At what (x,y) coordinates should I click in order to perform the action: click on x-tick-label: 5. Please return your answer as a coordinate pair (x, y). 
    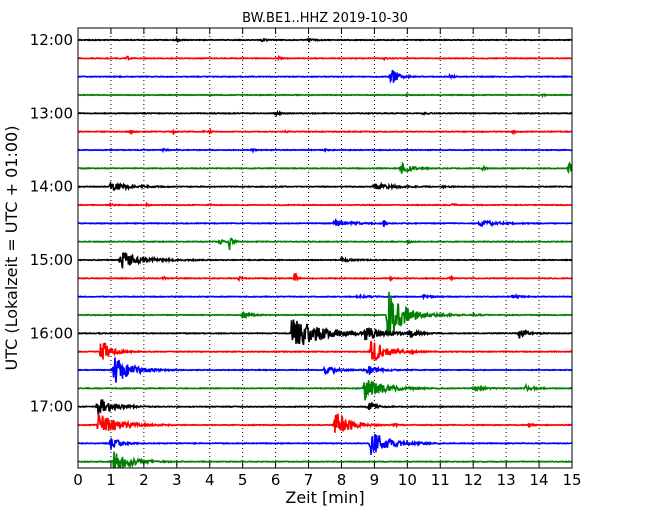
    Looking at the image, I should click on (243, 480).